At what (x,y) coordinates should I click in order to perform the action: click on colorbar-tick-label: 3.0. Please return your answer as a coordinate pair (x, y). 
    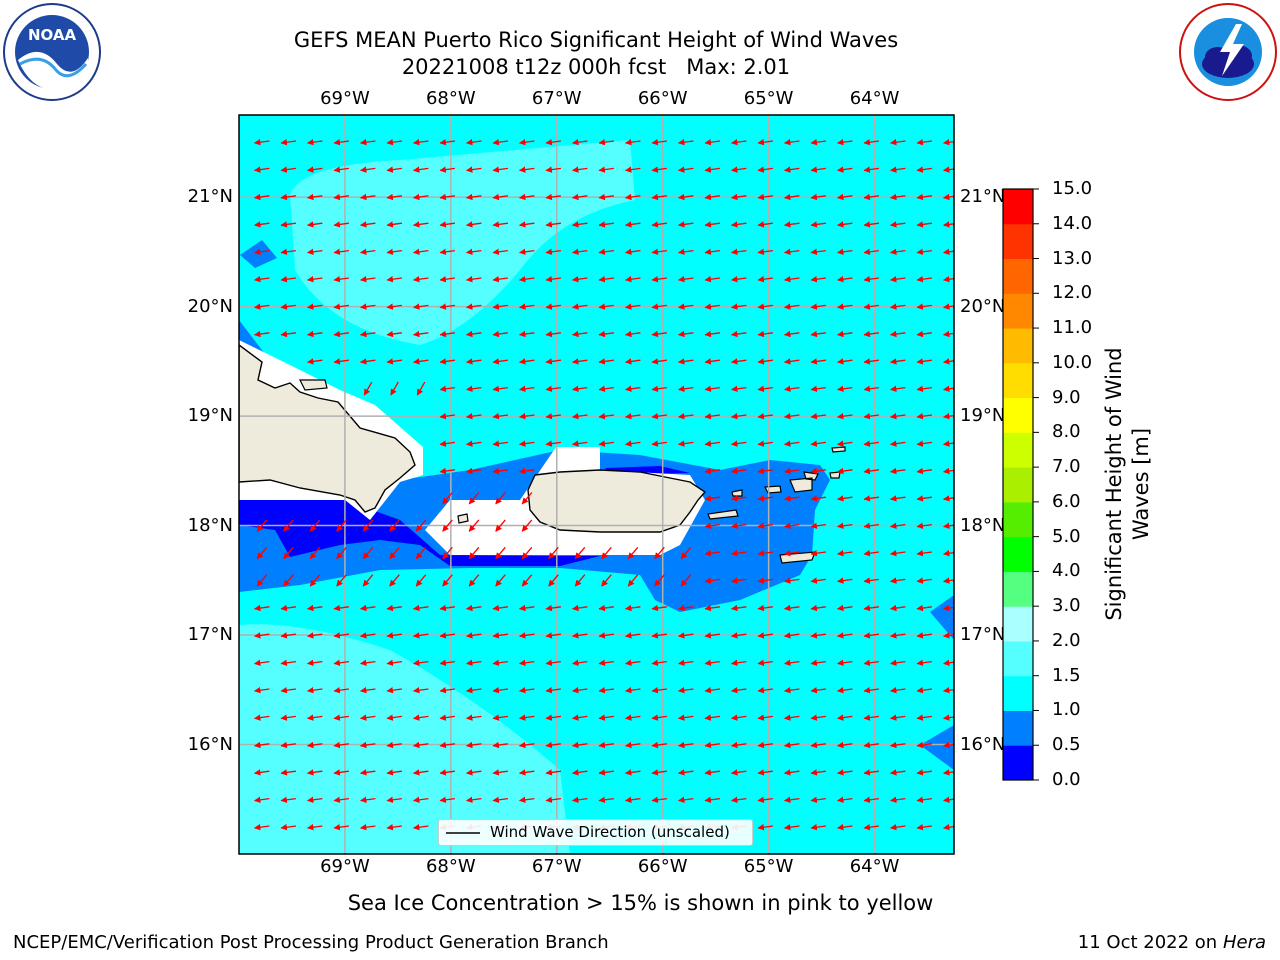
    Looking at the image, I should click on (1066, 606).